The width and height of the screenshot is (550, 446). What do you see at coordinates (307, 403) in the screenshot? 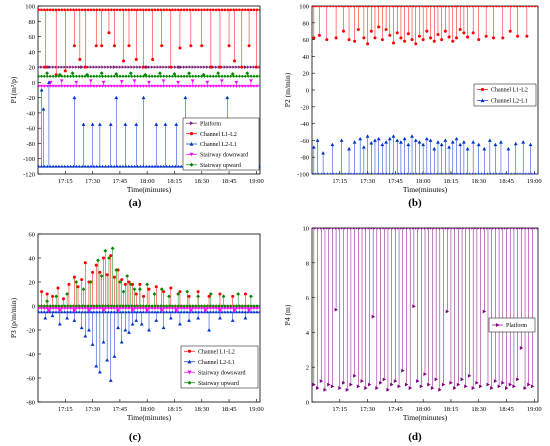
I see `y-tick-label: 0` at bounding box center [307, 403].